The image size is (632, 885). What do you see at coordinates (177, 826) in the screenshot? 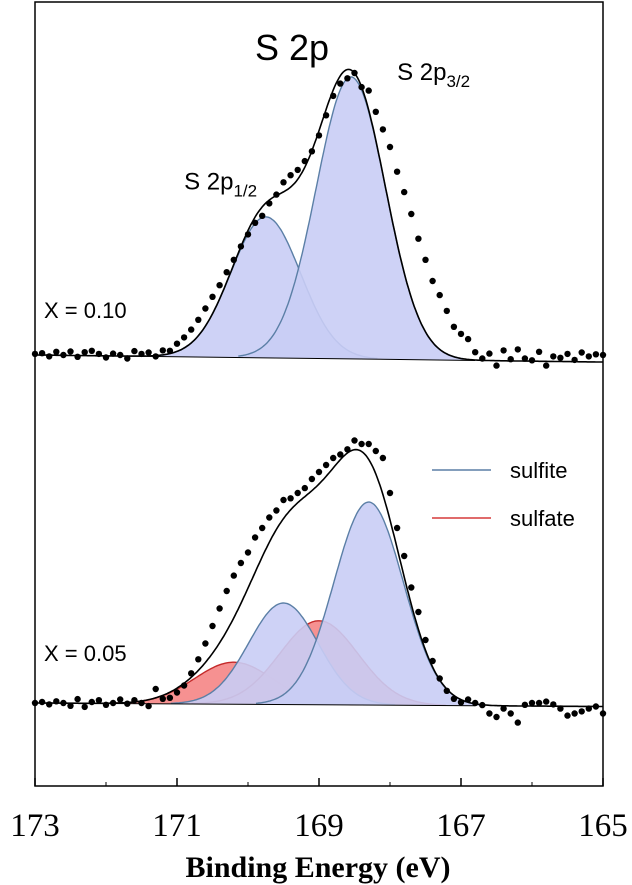
I see `x-tick-label: 171` at bounding box center [177, 826].